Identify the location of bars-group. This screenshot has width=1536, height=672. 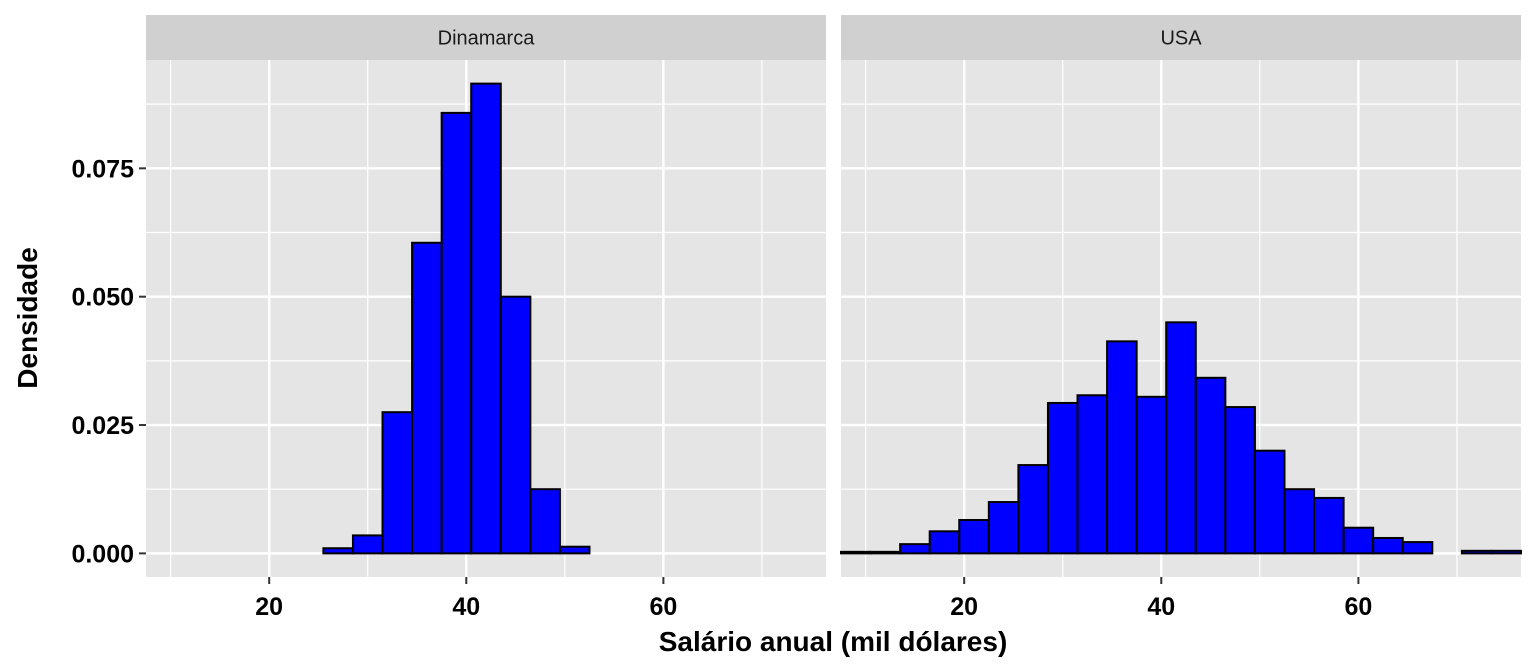
(456, 318).